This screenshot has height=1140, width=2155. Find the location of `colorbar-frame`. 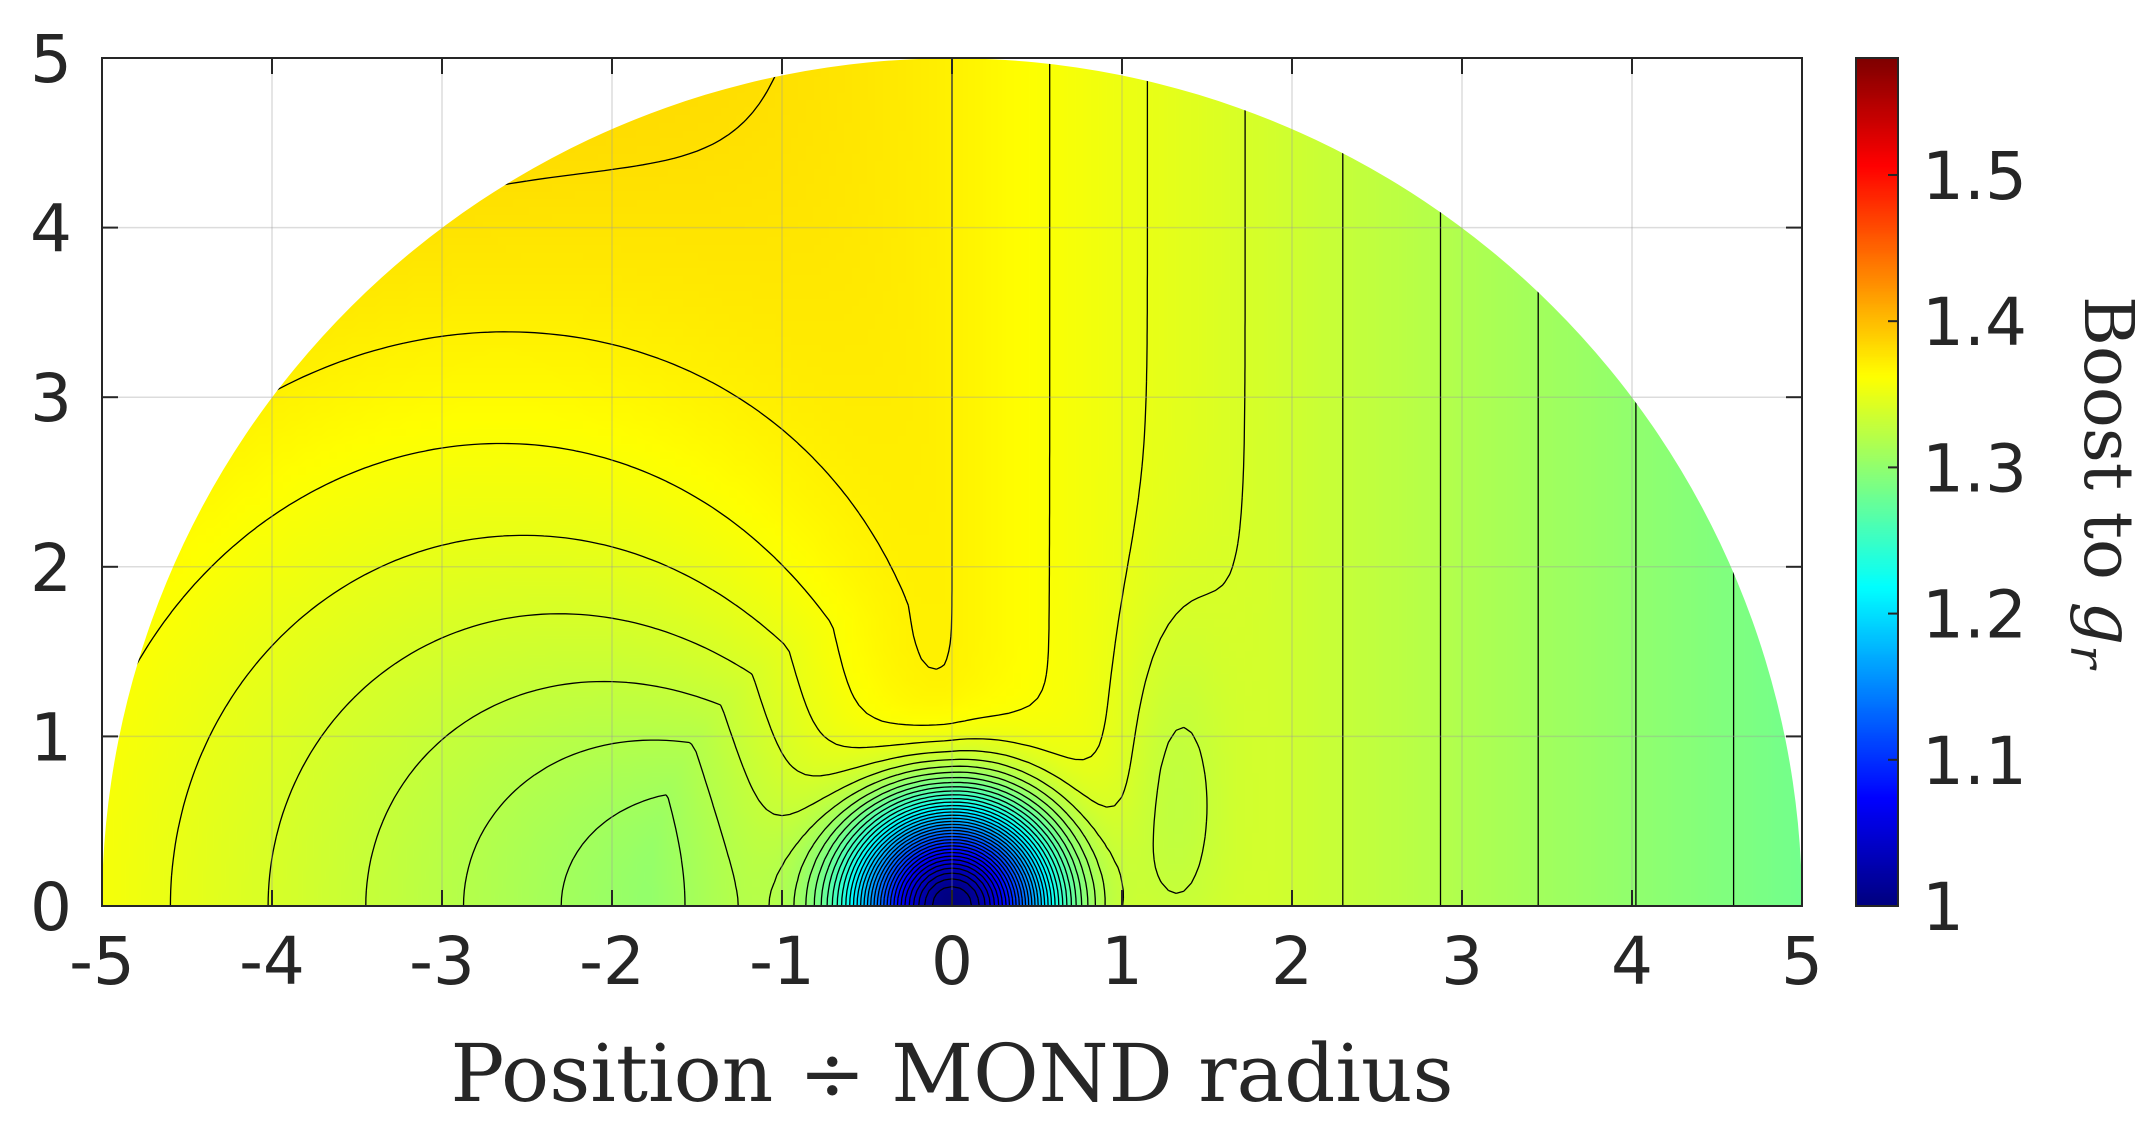

colorbar-frame is located at coordinates (1877, 482).